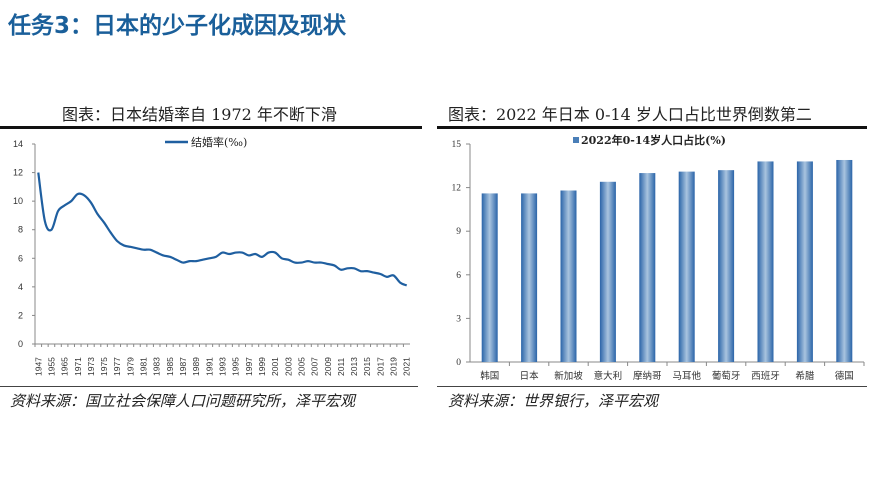  I want to click on x-tick-label: 1983, so click(157, 366).